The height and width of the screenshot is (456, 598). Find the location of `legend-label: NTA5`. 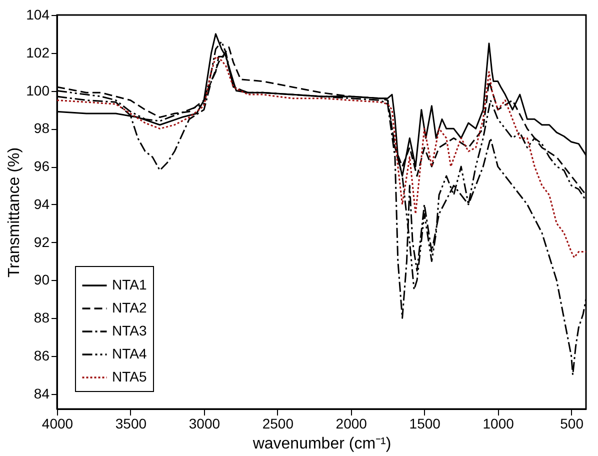

legend-label: NTA5 is located at coordinates (129, 376).